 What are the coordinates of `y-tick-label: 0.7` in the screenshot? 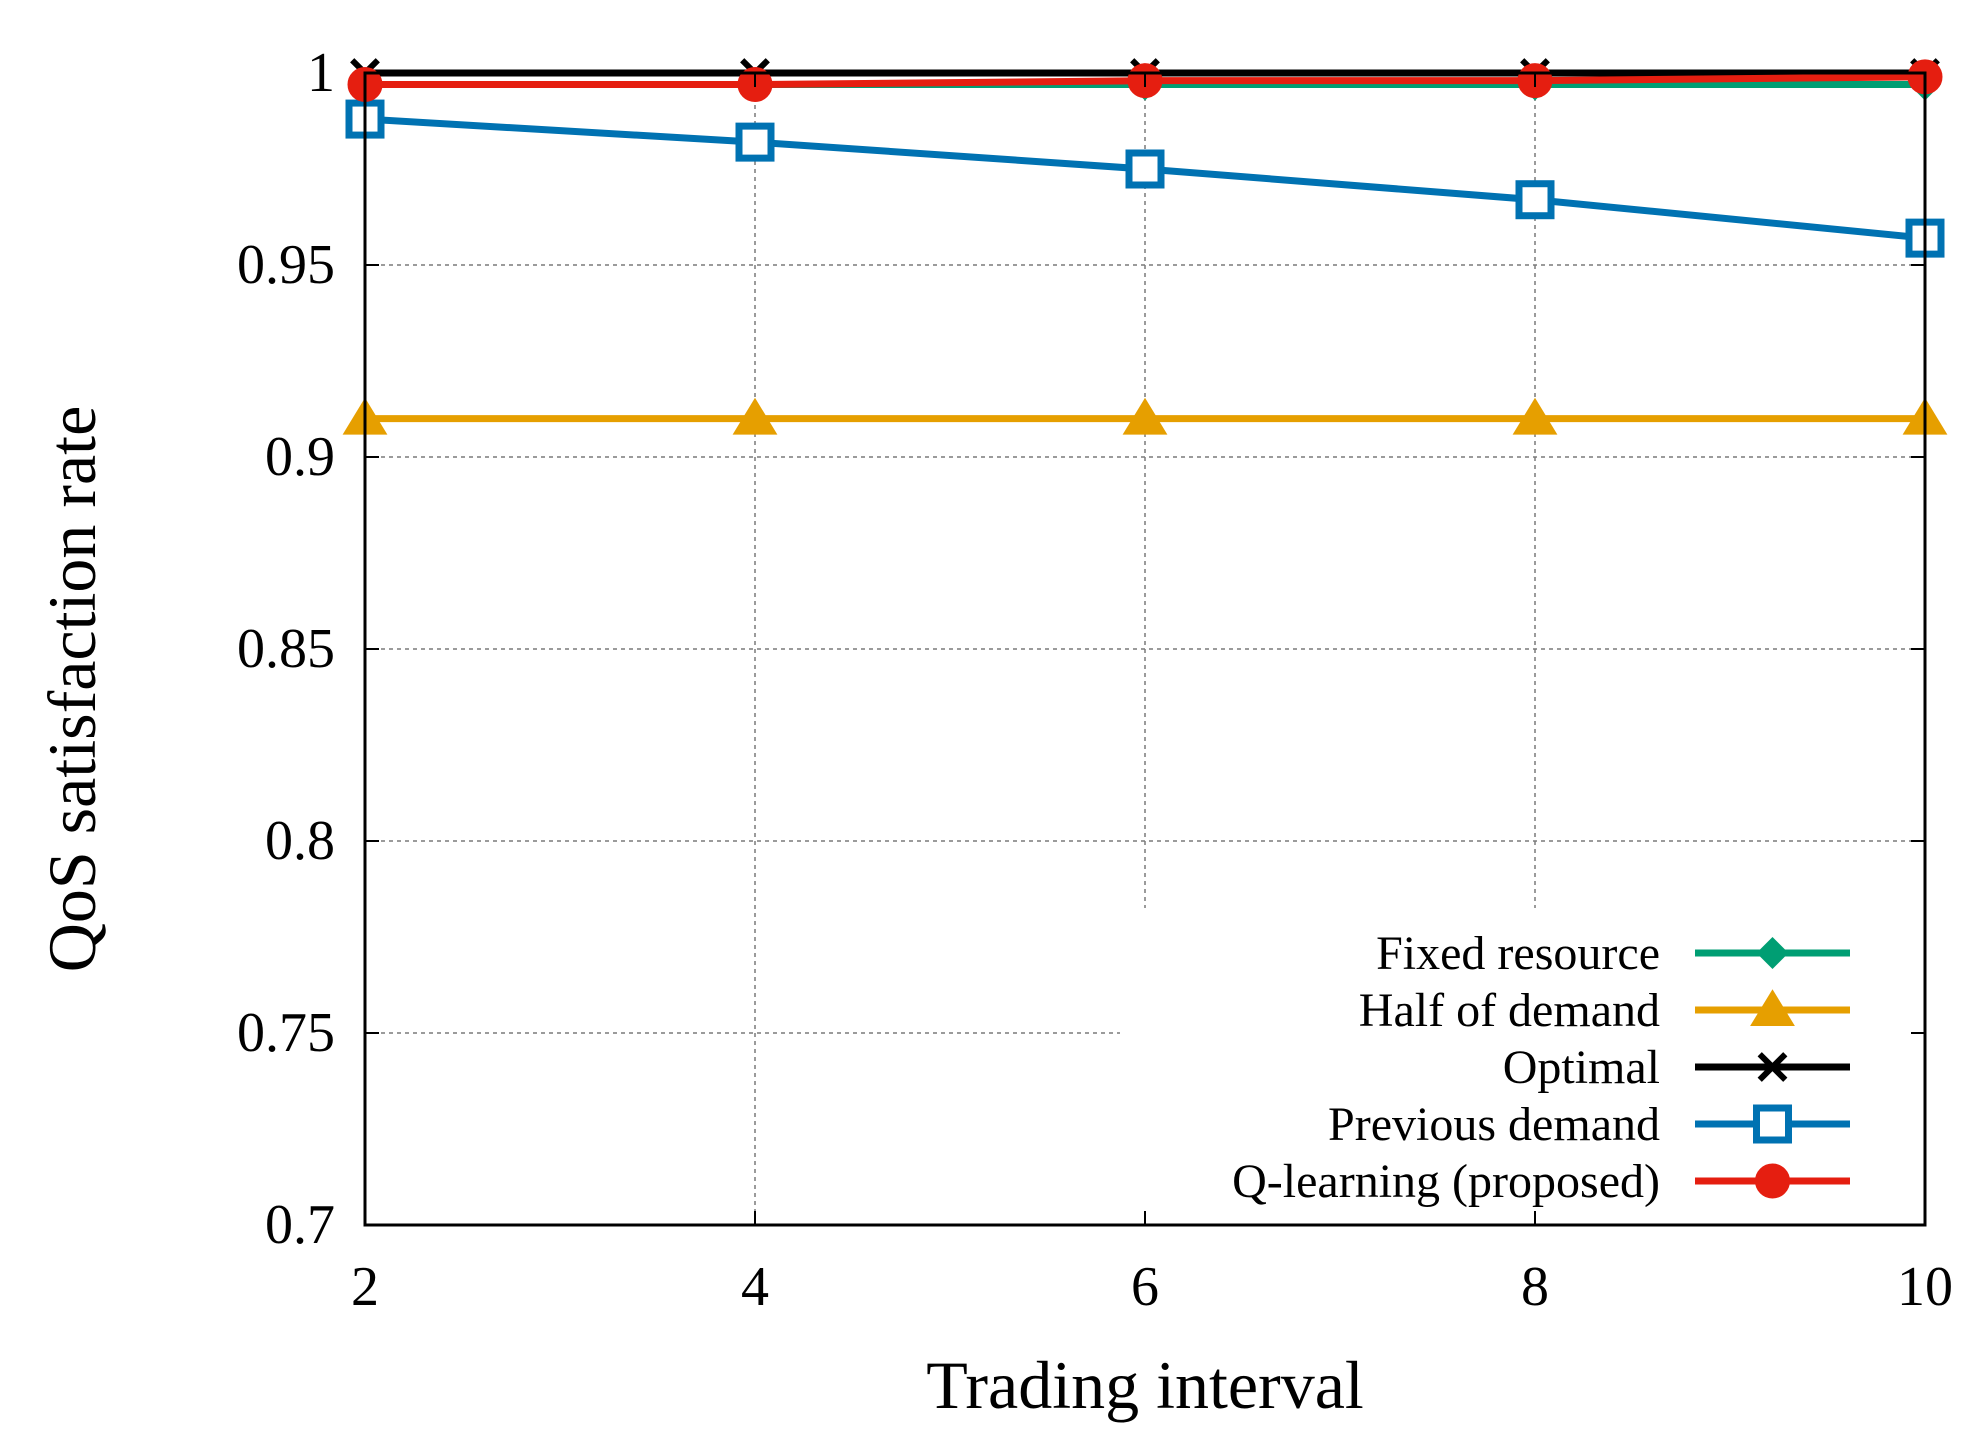 It's located at (300, 1225).